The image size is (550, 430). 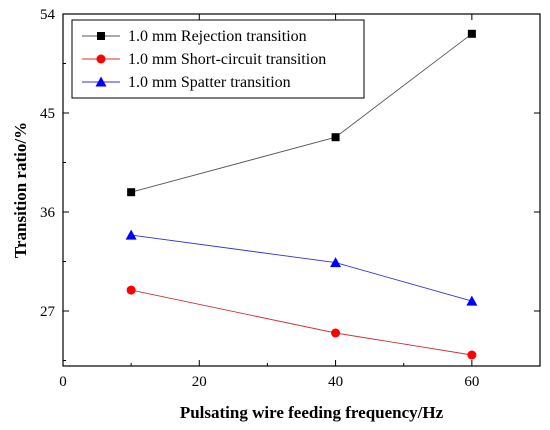 I want to click on y-tick-label: 45, so click(x=47, y=114).